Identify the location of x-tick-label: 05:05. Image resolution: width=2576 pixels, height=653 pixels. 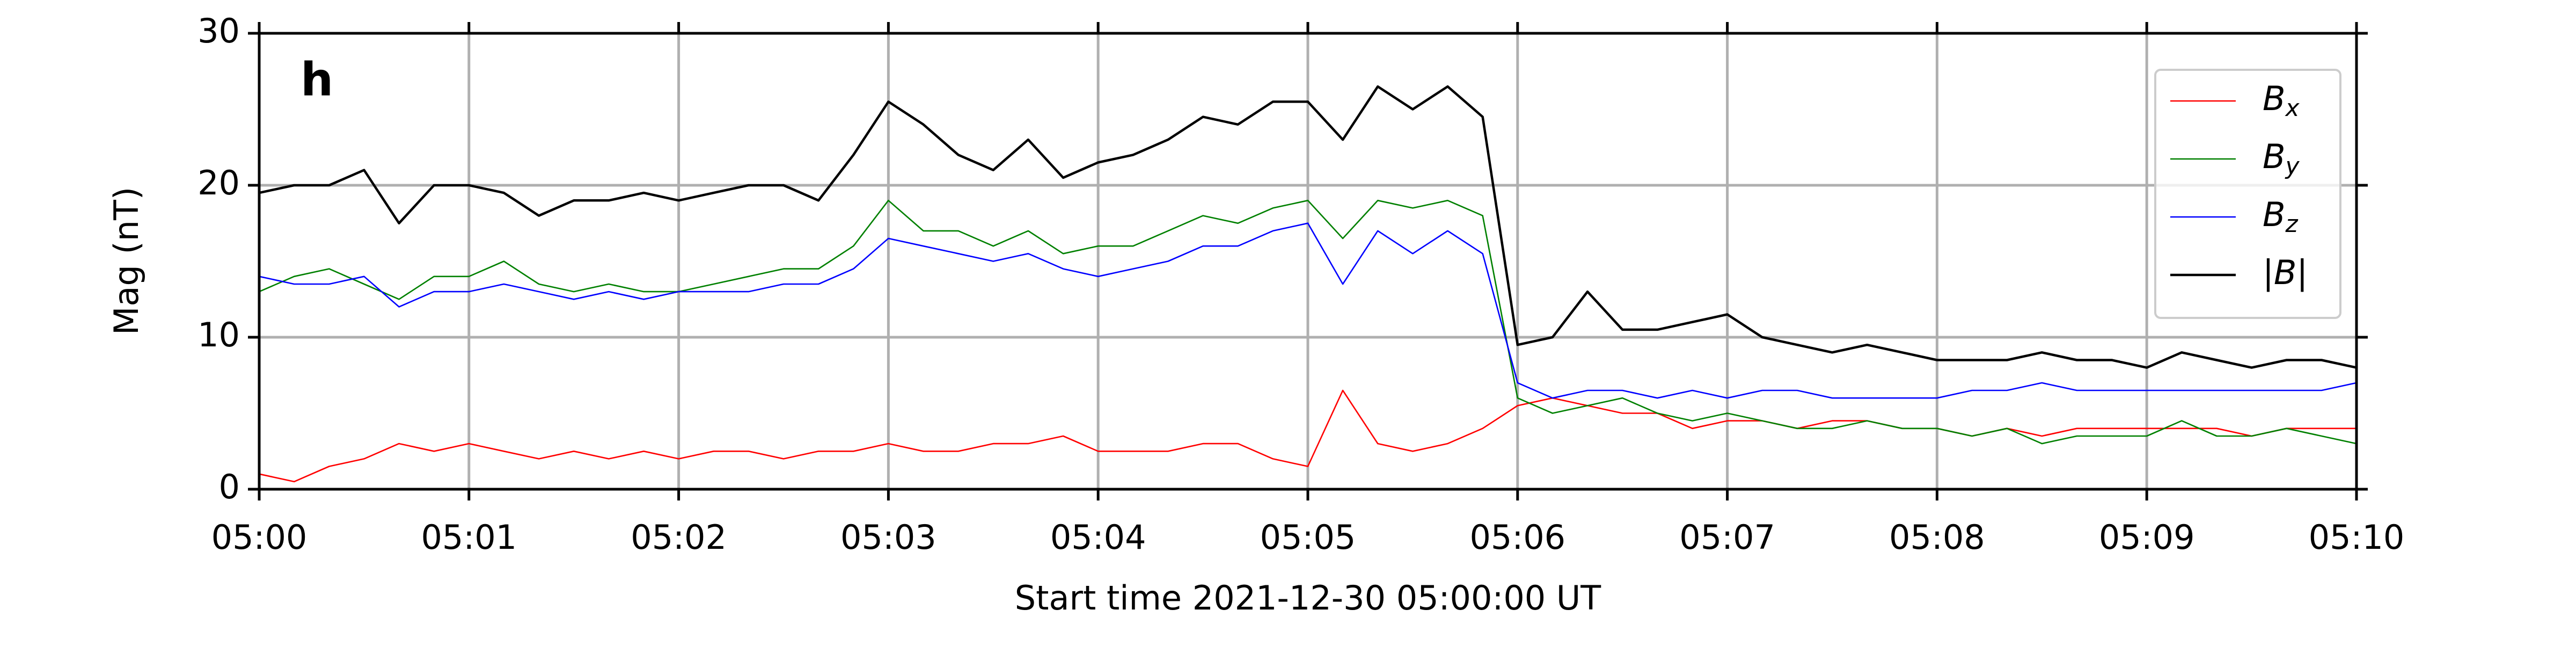
(1308, 537).